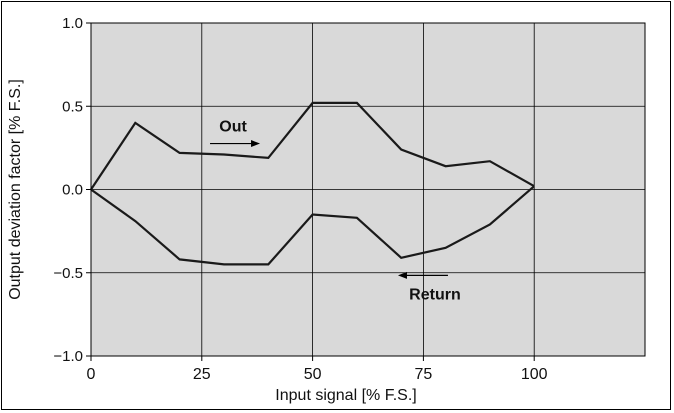 This screenshot has width=674, height=413. What do you see at coordinates (256, 144) in the screenshot?
I see `arrow-head-right-icon` at bounding box center [256, 144].